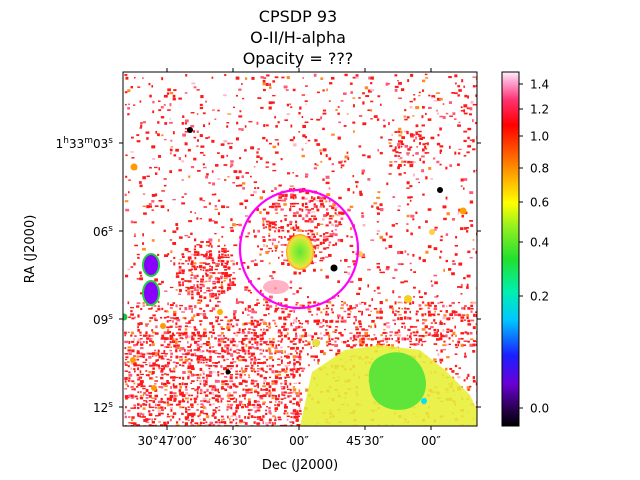 This screenshot has width=640, height=480. I want to click on colorbar-tick-label: 1.2, so click(539, 110).